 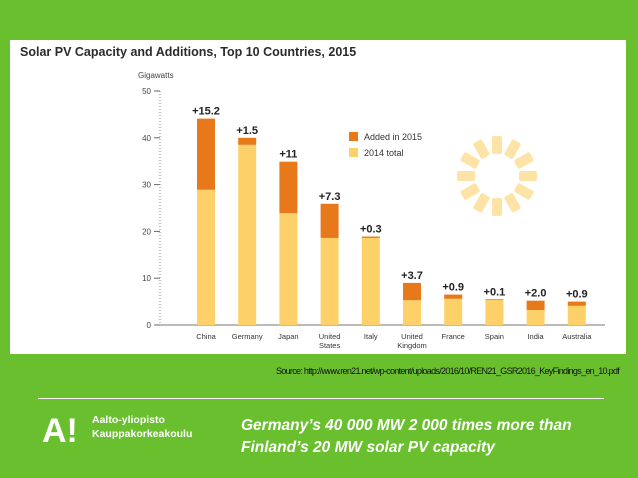 I want to click on legend-label-total: 2014 total, so click(x=384, y=153).